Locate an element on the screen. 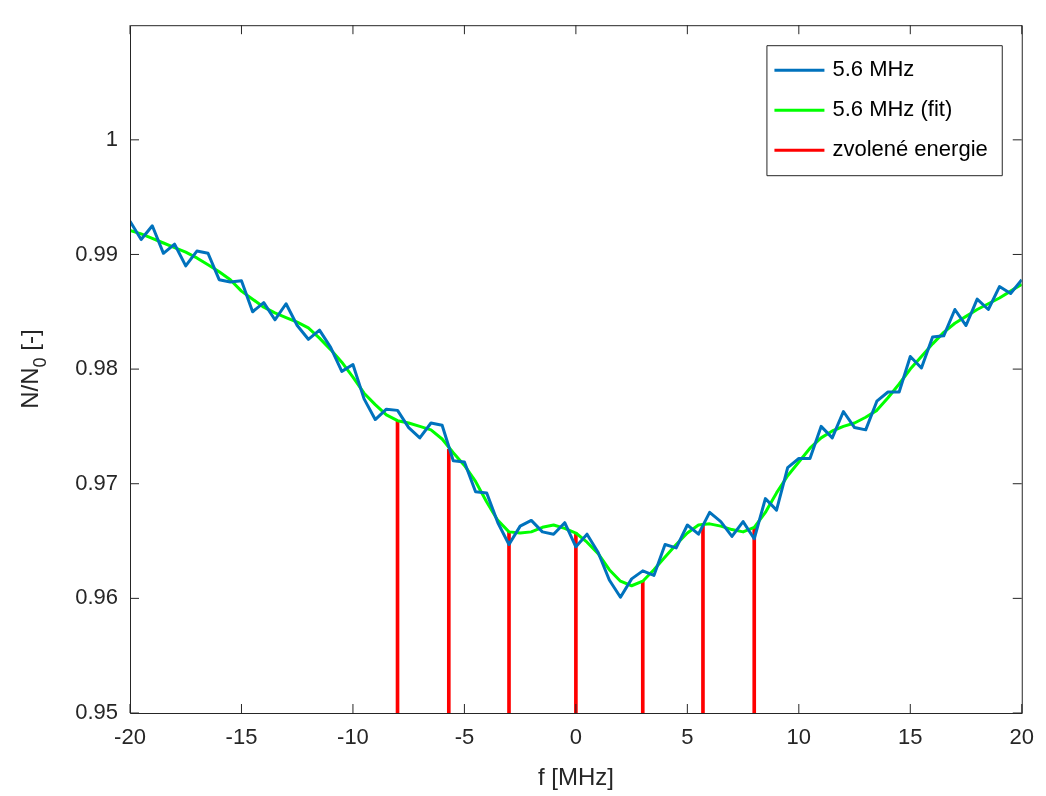 The image size is (1046, 796). x-tick-label: -5 is located at coordinates (464, 737).